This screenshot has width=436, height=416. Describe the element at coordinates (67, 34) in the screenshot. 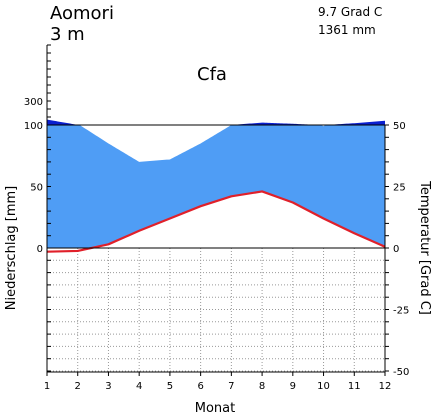

I see `station-elevation: 3 m` at that location.